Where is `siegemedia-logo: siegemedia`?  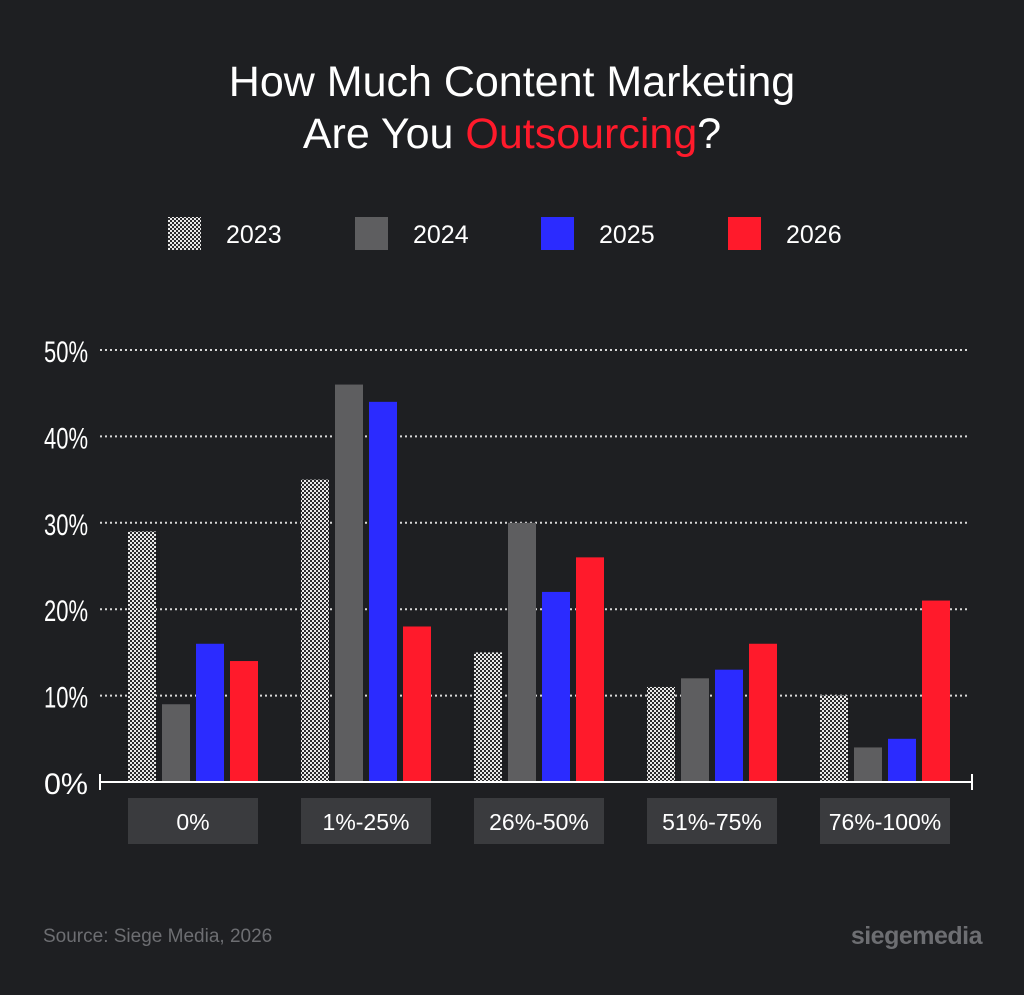 siegemedia-logo: siegemedia is located at coordinates (916, 936).